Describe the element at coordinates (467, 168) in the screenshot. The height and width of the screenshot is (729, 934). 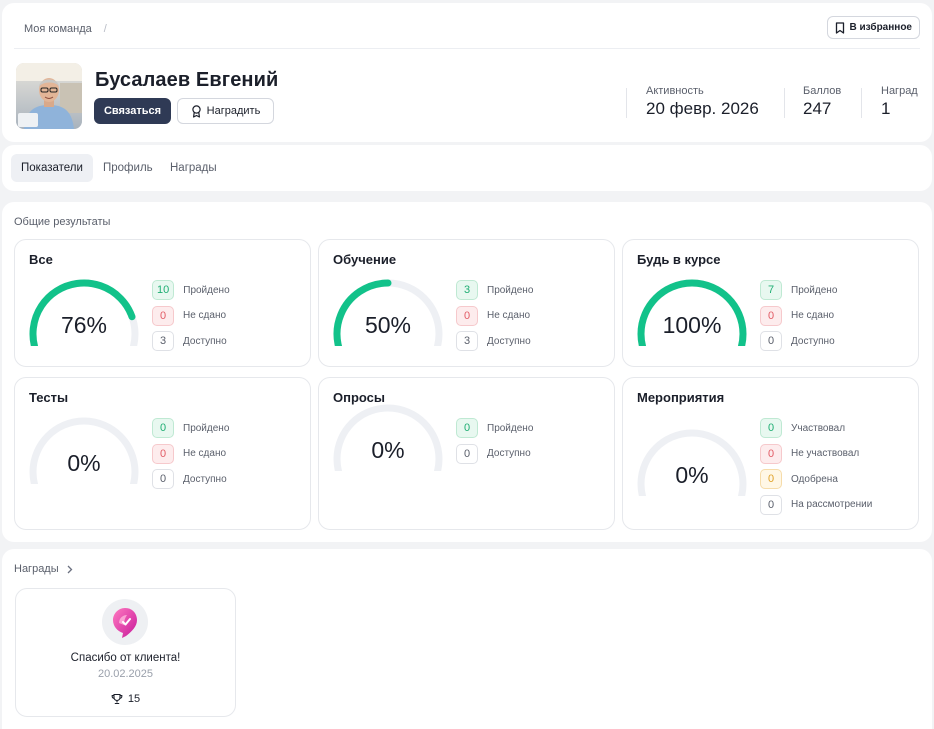
I see `tabs-bar: Показатели Профиль Награды` at that location.